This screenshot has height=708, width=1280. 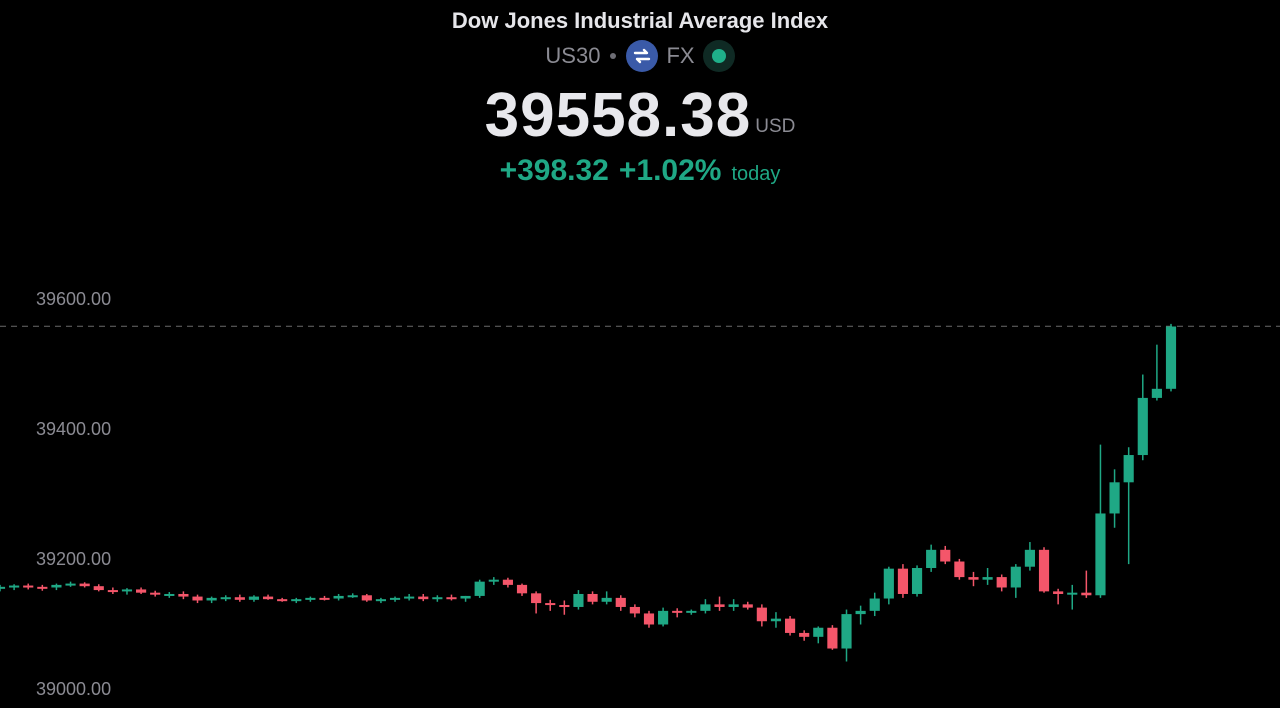 I want to click on last-price: 39558.38, so click(x=618, y=115).